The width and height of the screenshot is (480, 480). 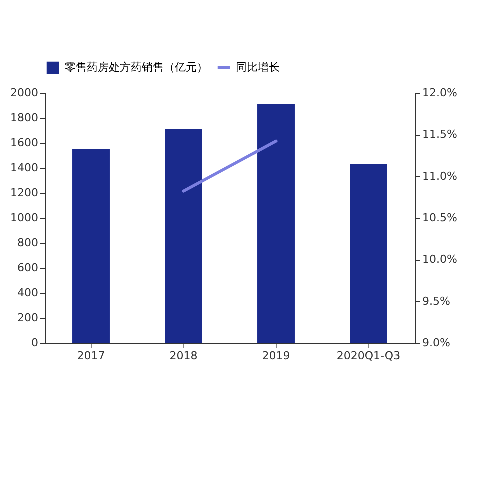 What do you see at coordinates (24, 118) in the screenshot?
I see `y-tick-label: 1800` at bounding box center [24, 118].